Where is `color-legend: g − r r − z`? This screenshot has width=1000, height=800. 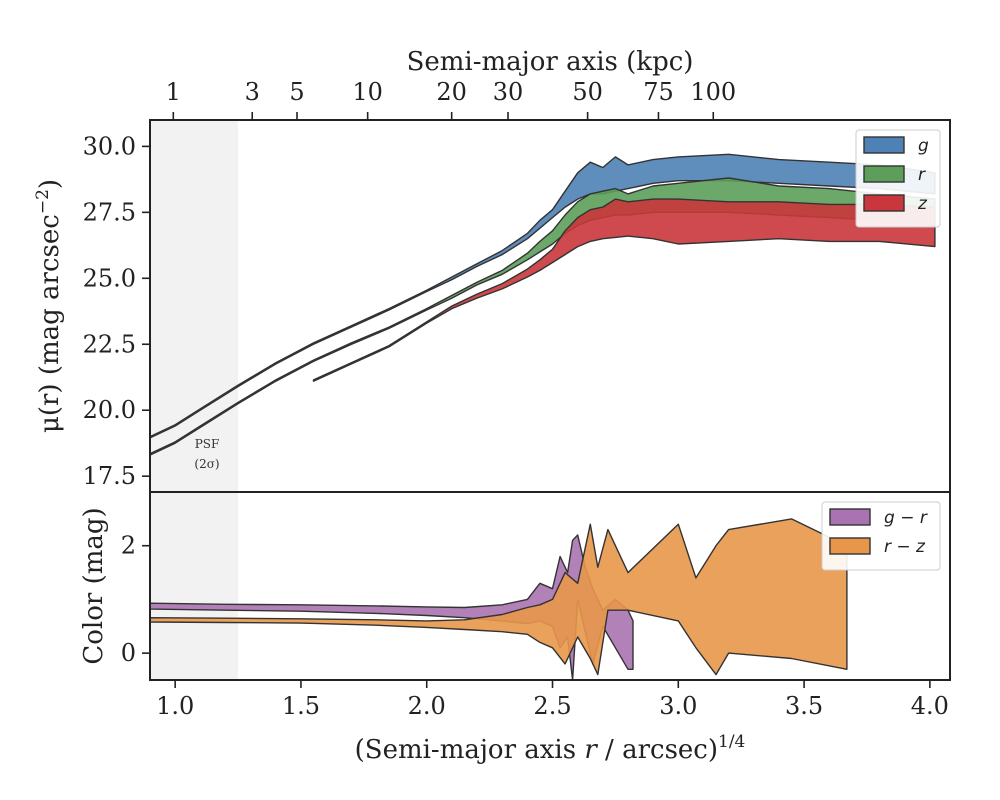 color-legend: g − r r − z is located at coordinates (881, 536).